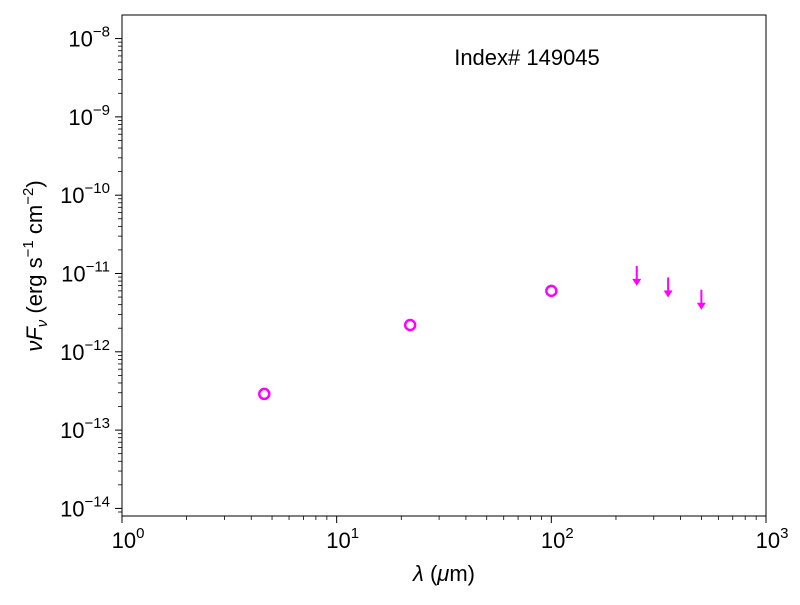  I want to click on index-annotation: Index# 149045, so click(527, 57).